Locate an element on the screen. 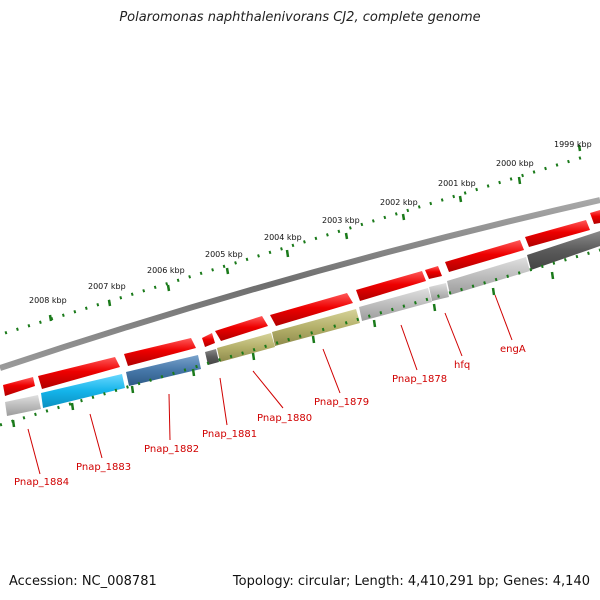  gene-label-hfq: hfq is located at coordinates (462, 365).